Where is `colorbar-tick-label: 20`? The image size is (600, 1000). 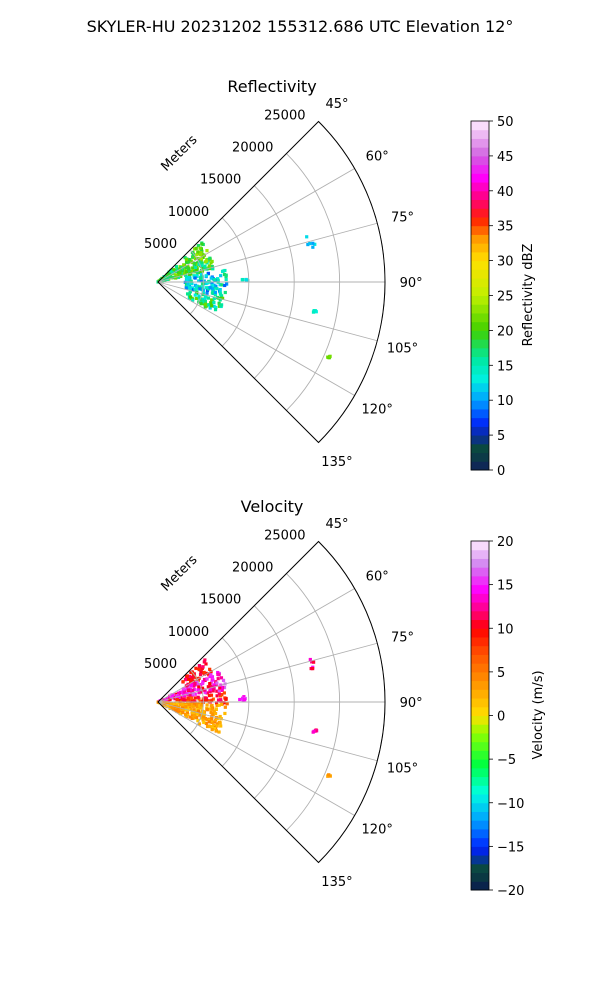
colorbar-tick-label: 20 is located at coordinates (505, 331).